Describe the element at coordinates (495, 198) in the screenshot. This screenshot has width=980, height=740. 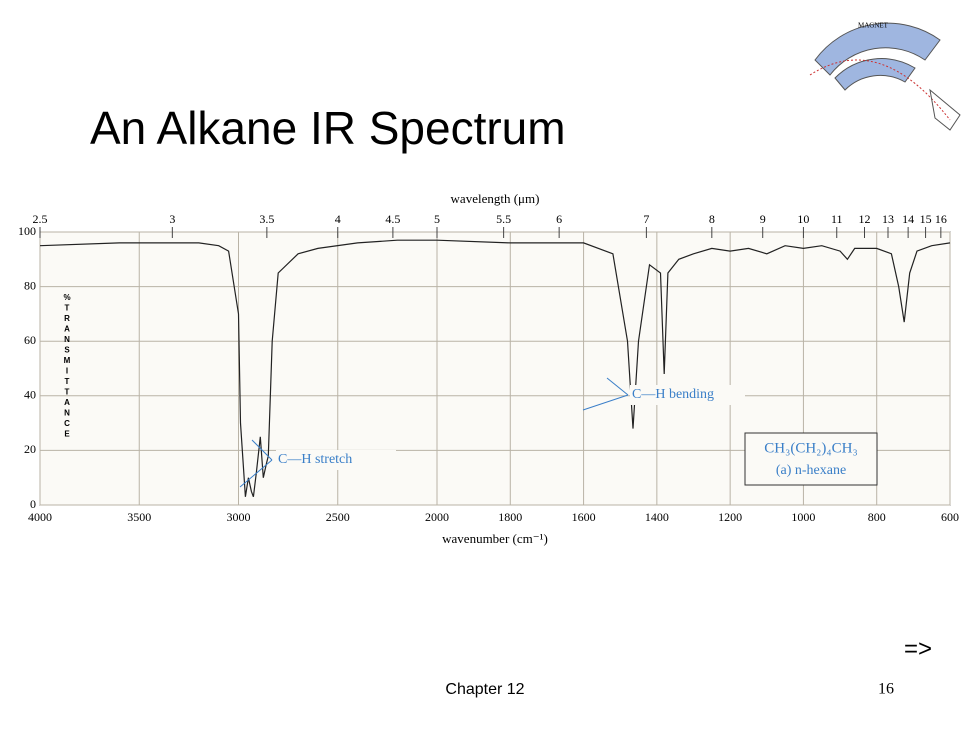
I see `x2-axis-label: wavelength (μm)` at that location.